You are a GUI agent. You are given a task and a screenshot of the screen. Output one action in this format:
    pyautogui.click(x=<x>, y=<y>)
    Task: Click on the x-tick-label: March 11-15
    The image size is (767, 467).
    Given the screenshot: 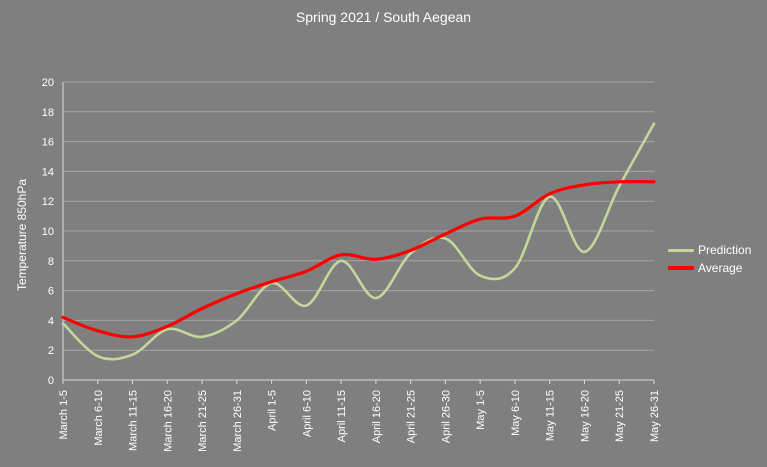 What is the action you would take?
    pyautogui.click(x=134, y=420)
    